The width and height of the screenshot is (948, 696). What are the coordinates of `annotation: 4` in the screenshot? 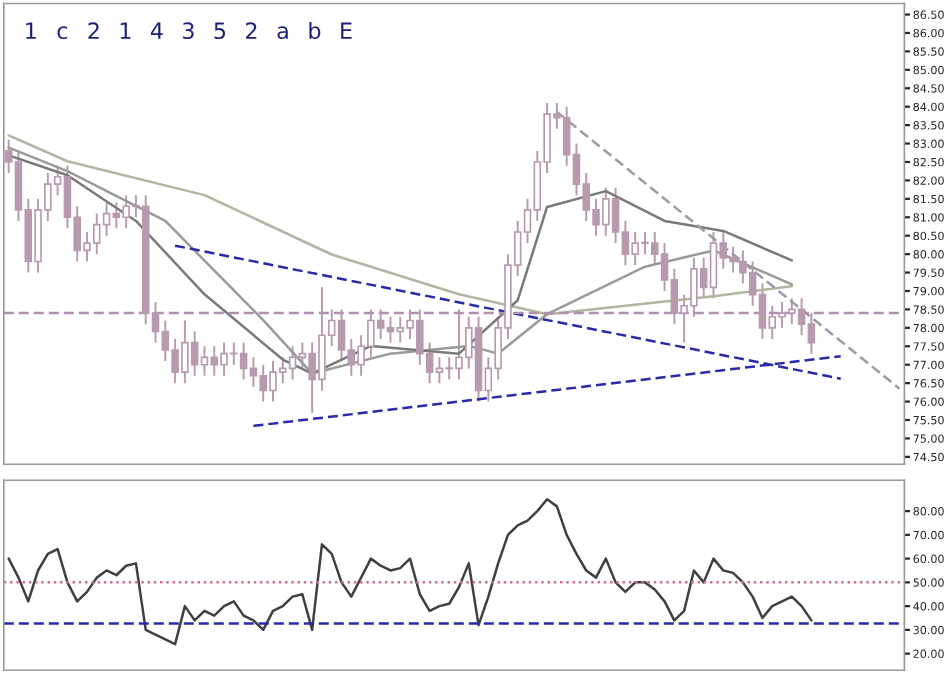 It's located at (156, 30).